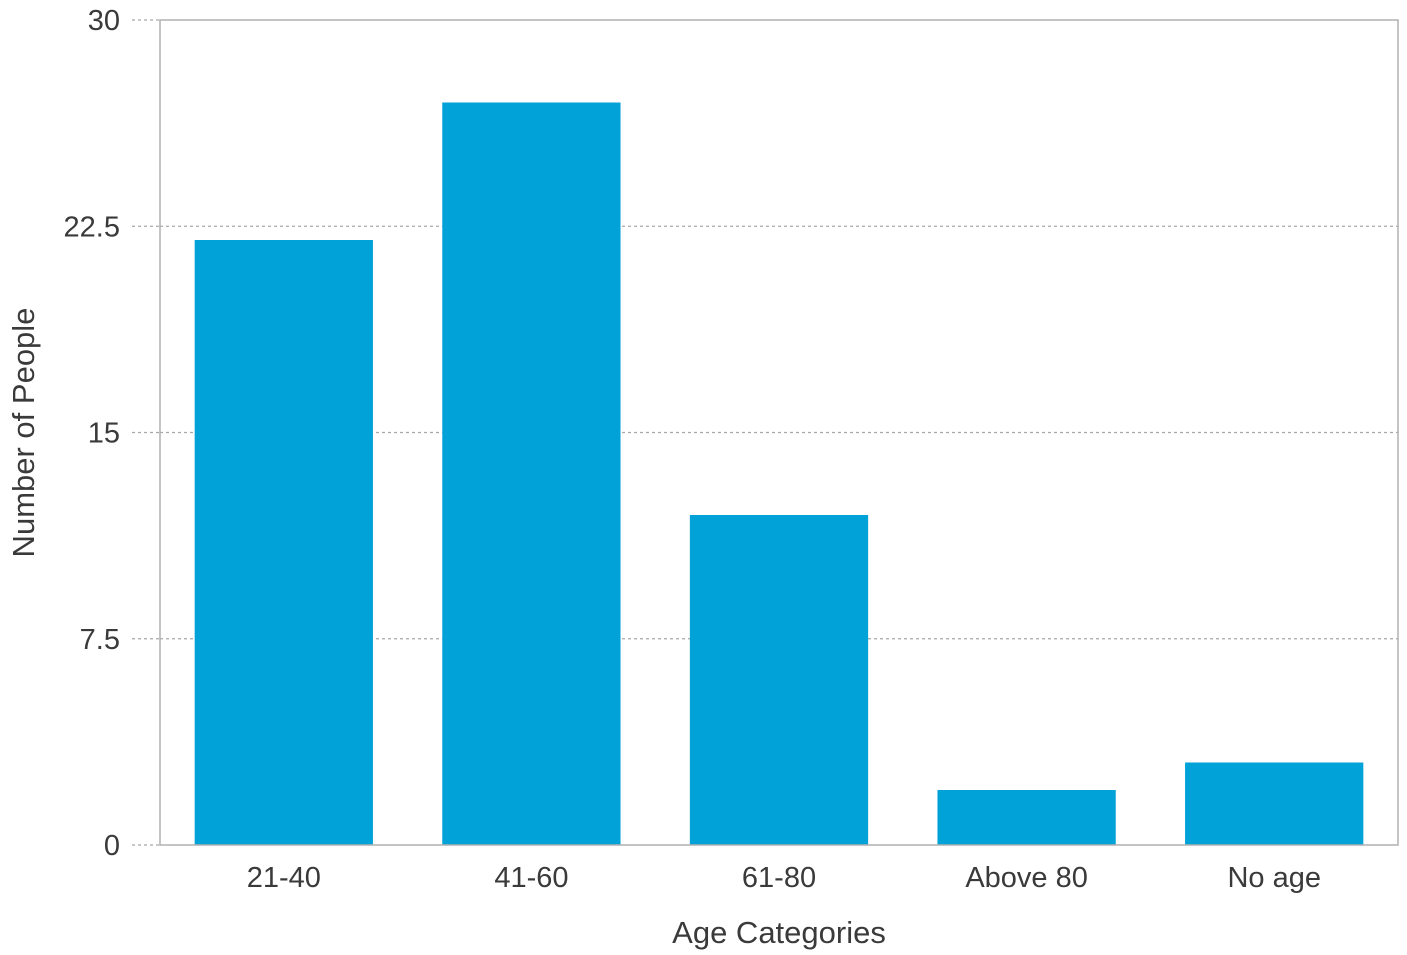 The image size is (1407, 955). What do you see at coordinates (1274, 878) in the screenshot?
I see `x-tick-label: No age` at bounding box center [1274, 878].